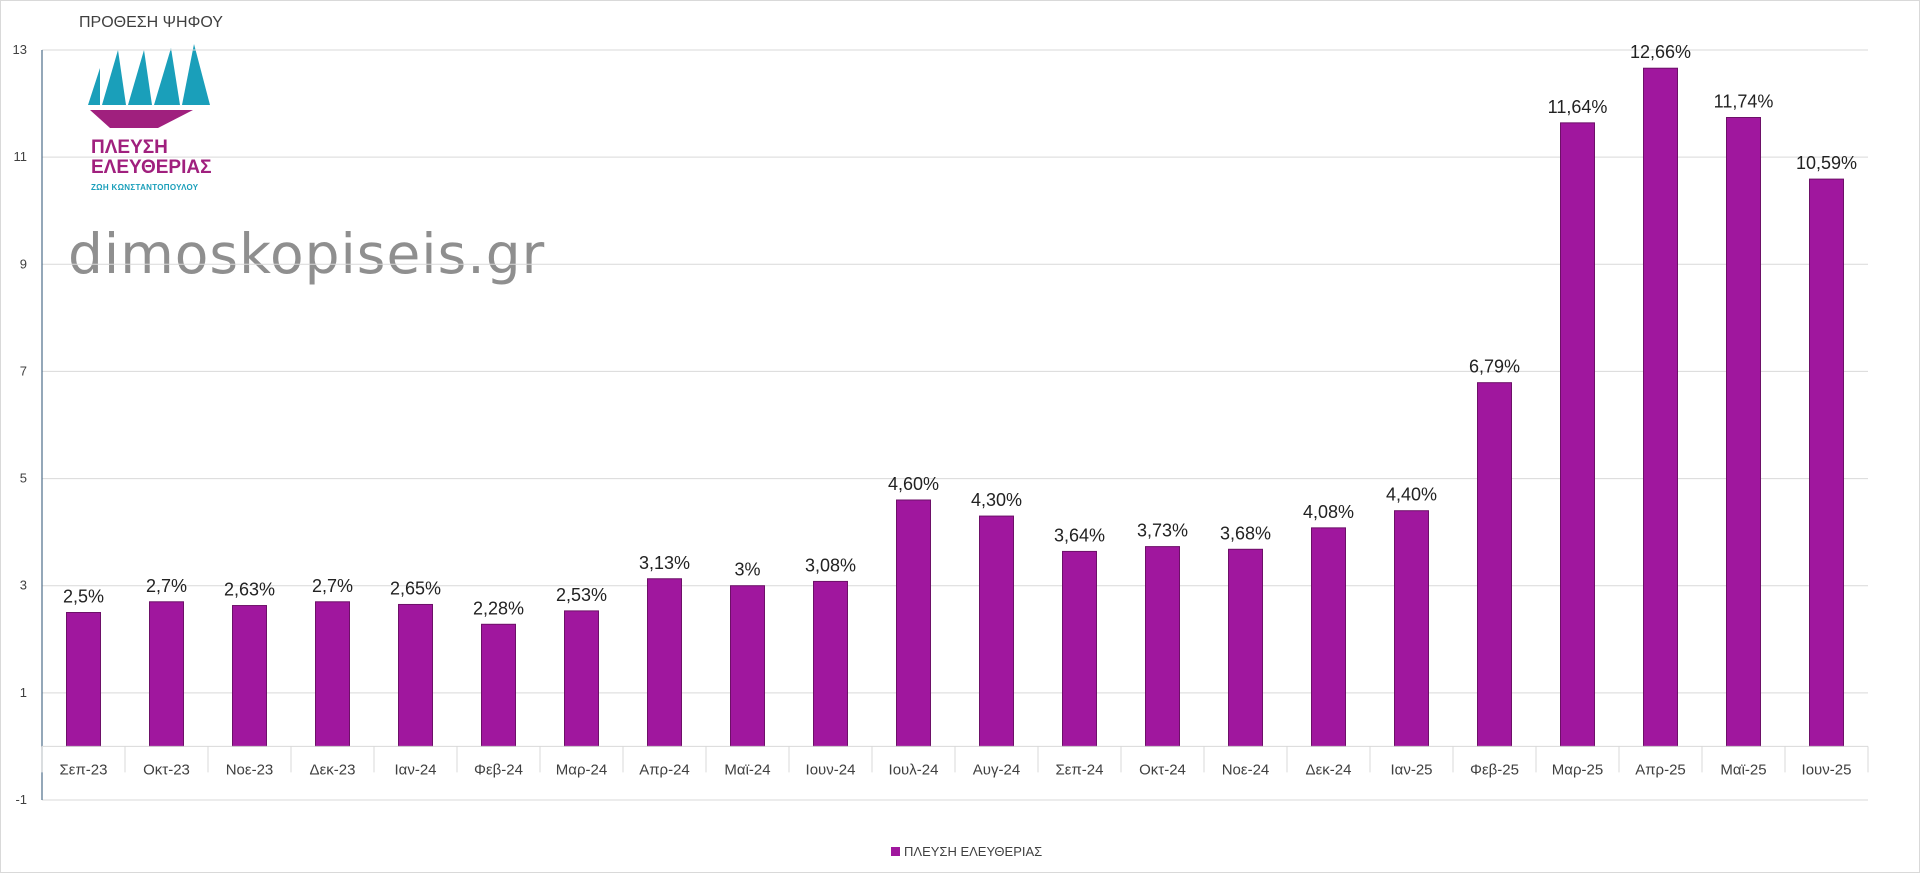 This screenshot has width=1920, height=873. I want to click on category-label: Σεπ-24, so click(1080, 769).